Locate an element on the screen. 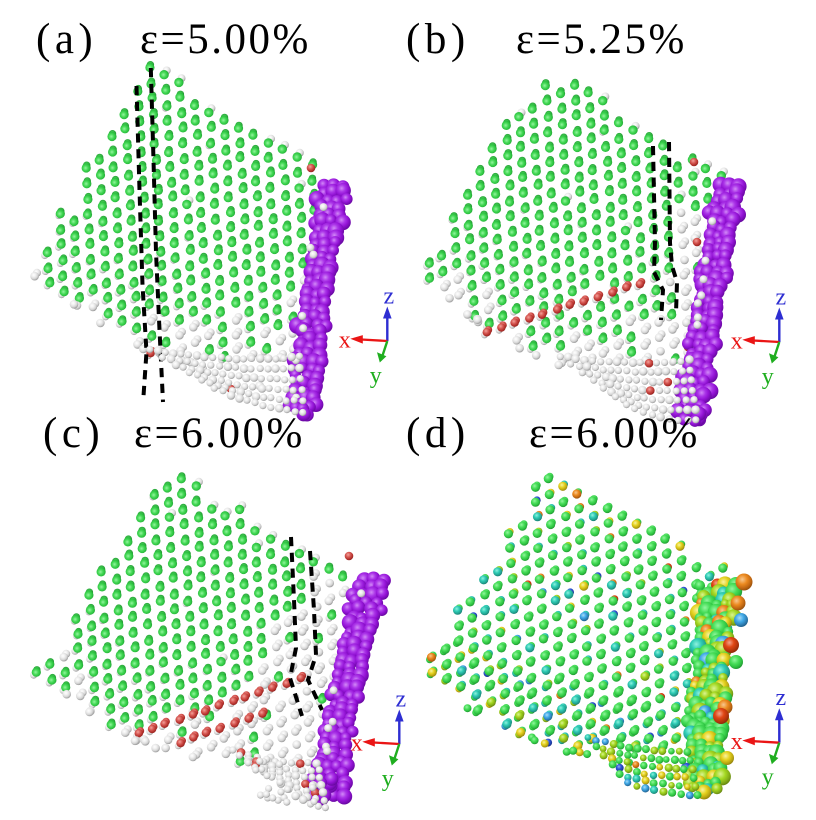 This screenshot has width=816, height=820. svg-text: (d) is located at coordinates (438, 433).